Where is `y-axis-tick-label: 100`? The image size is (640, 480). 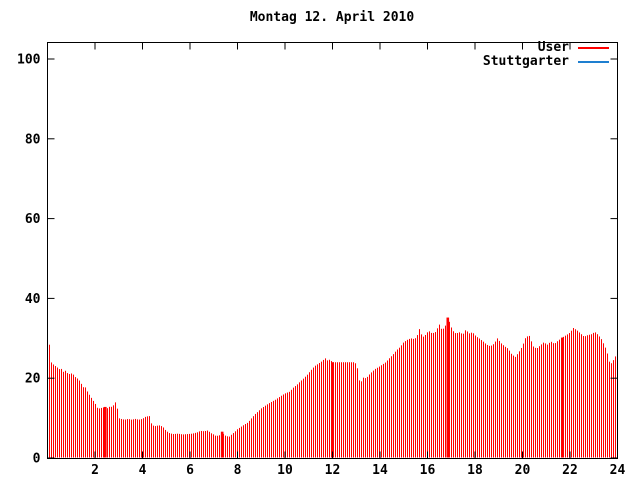 y-axis-tick-label: 100 is located at coordinates (29, 60).